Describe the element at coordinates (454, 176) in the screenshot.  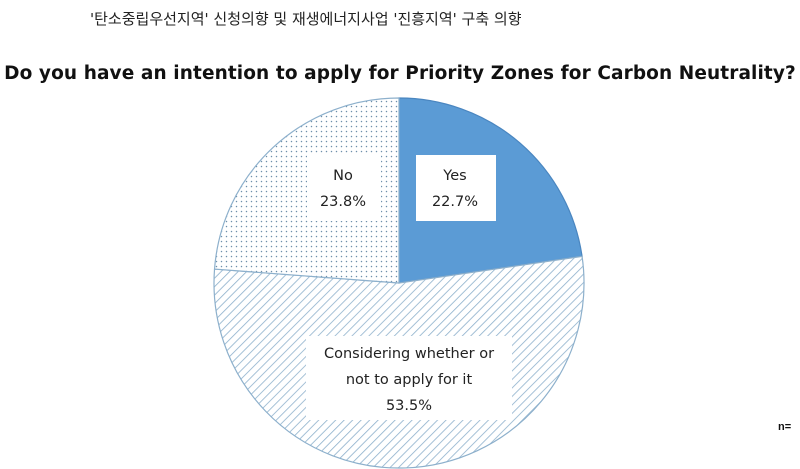
I see `slice-label-yes: Yes` at that location.